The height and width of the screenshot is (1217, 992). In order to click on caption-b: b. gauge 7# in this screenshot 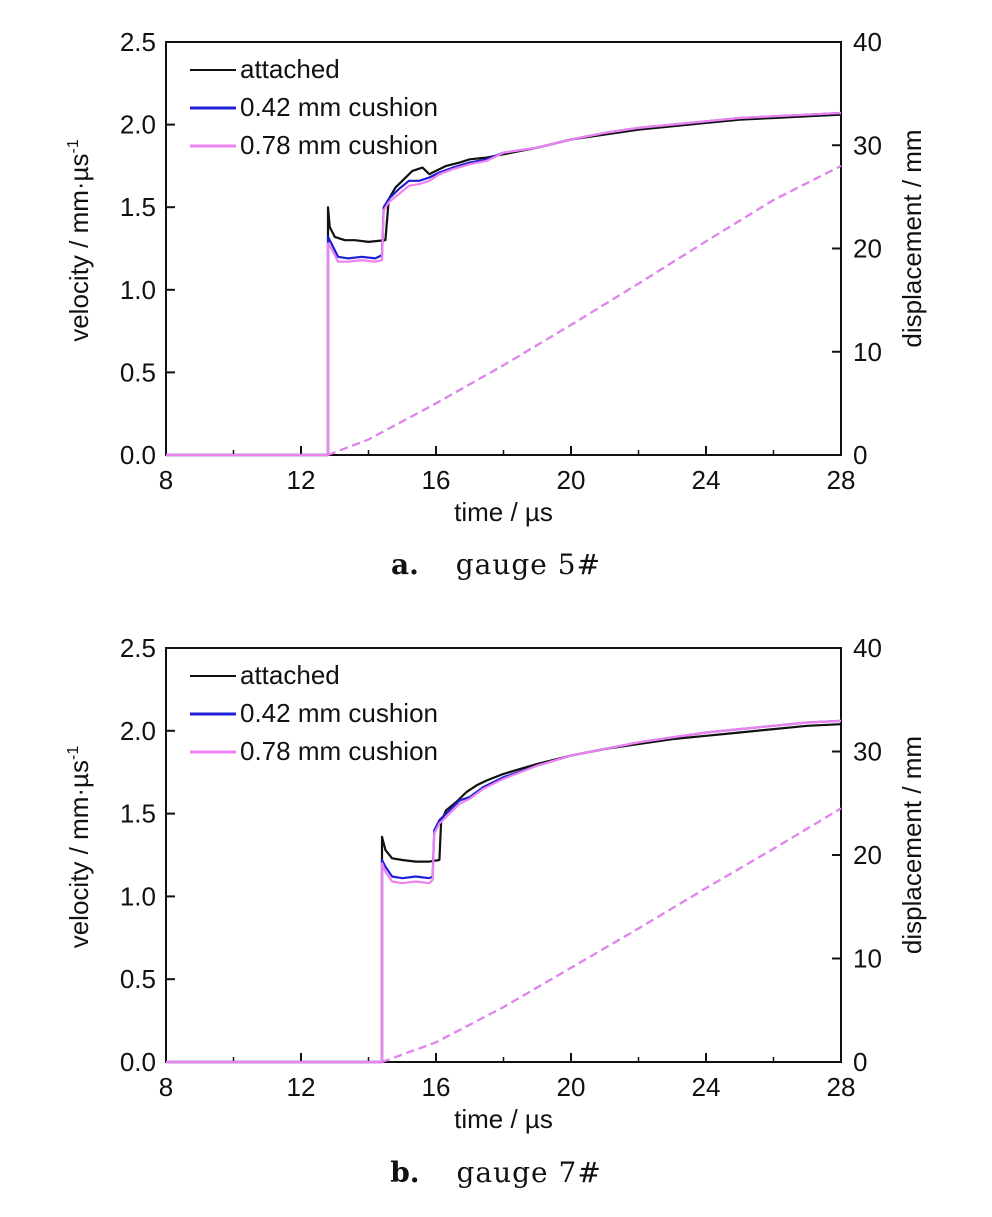, I will do `click(496, 1172)`.